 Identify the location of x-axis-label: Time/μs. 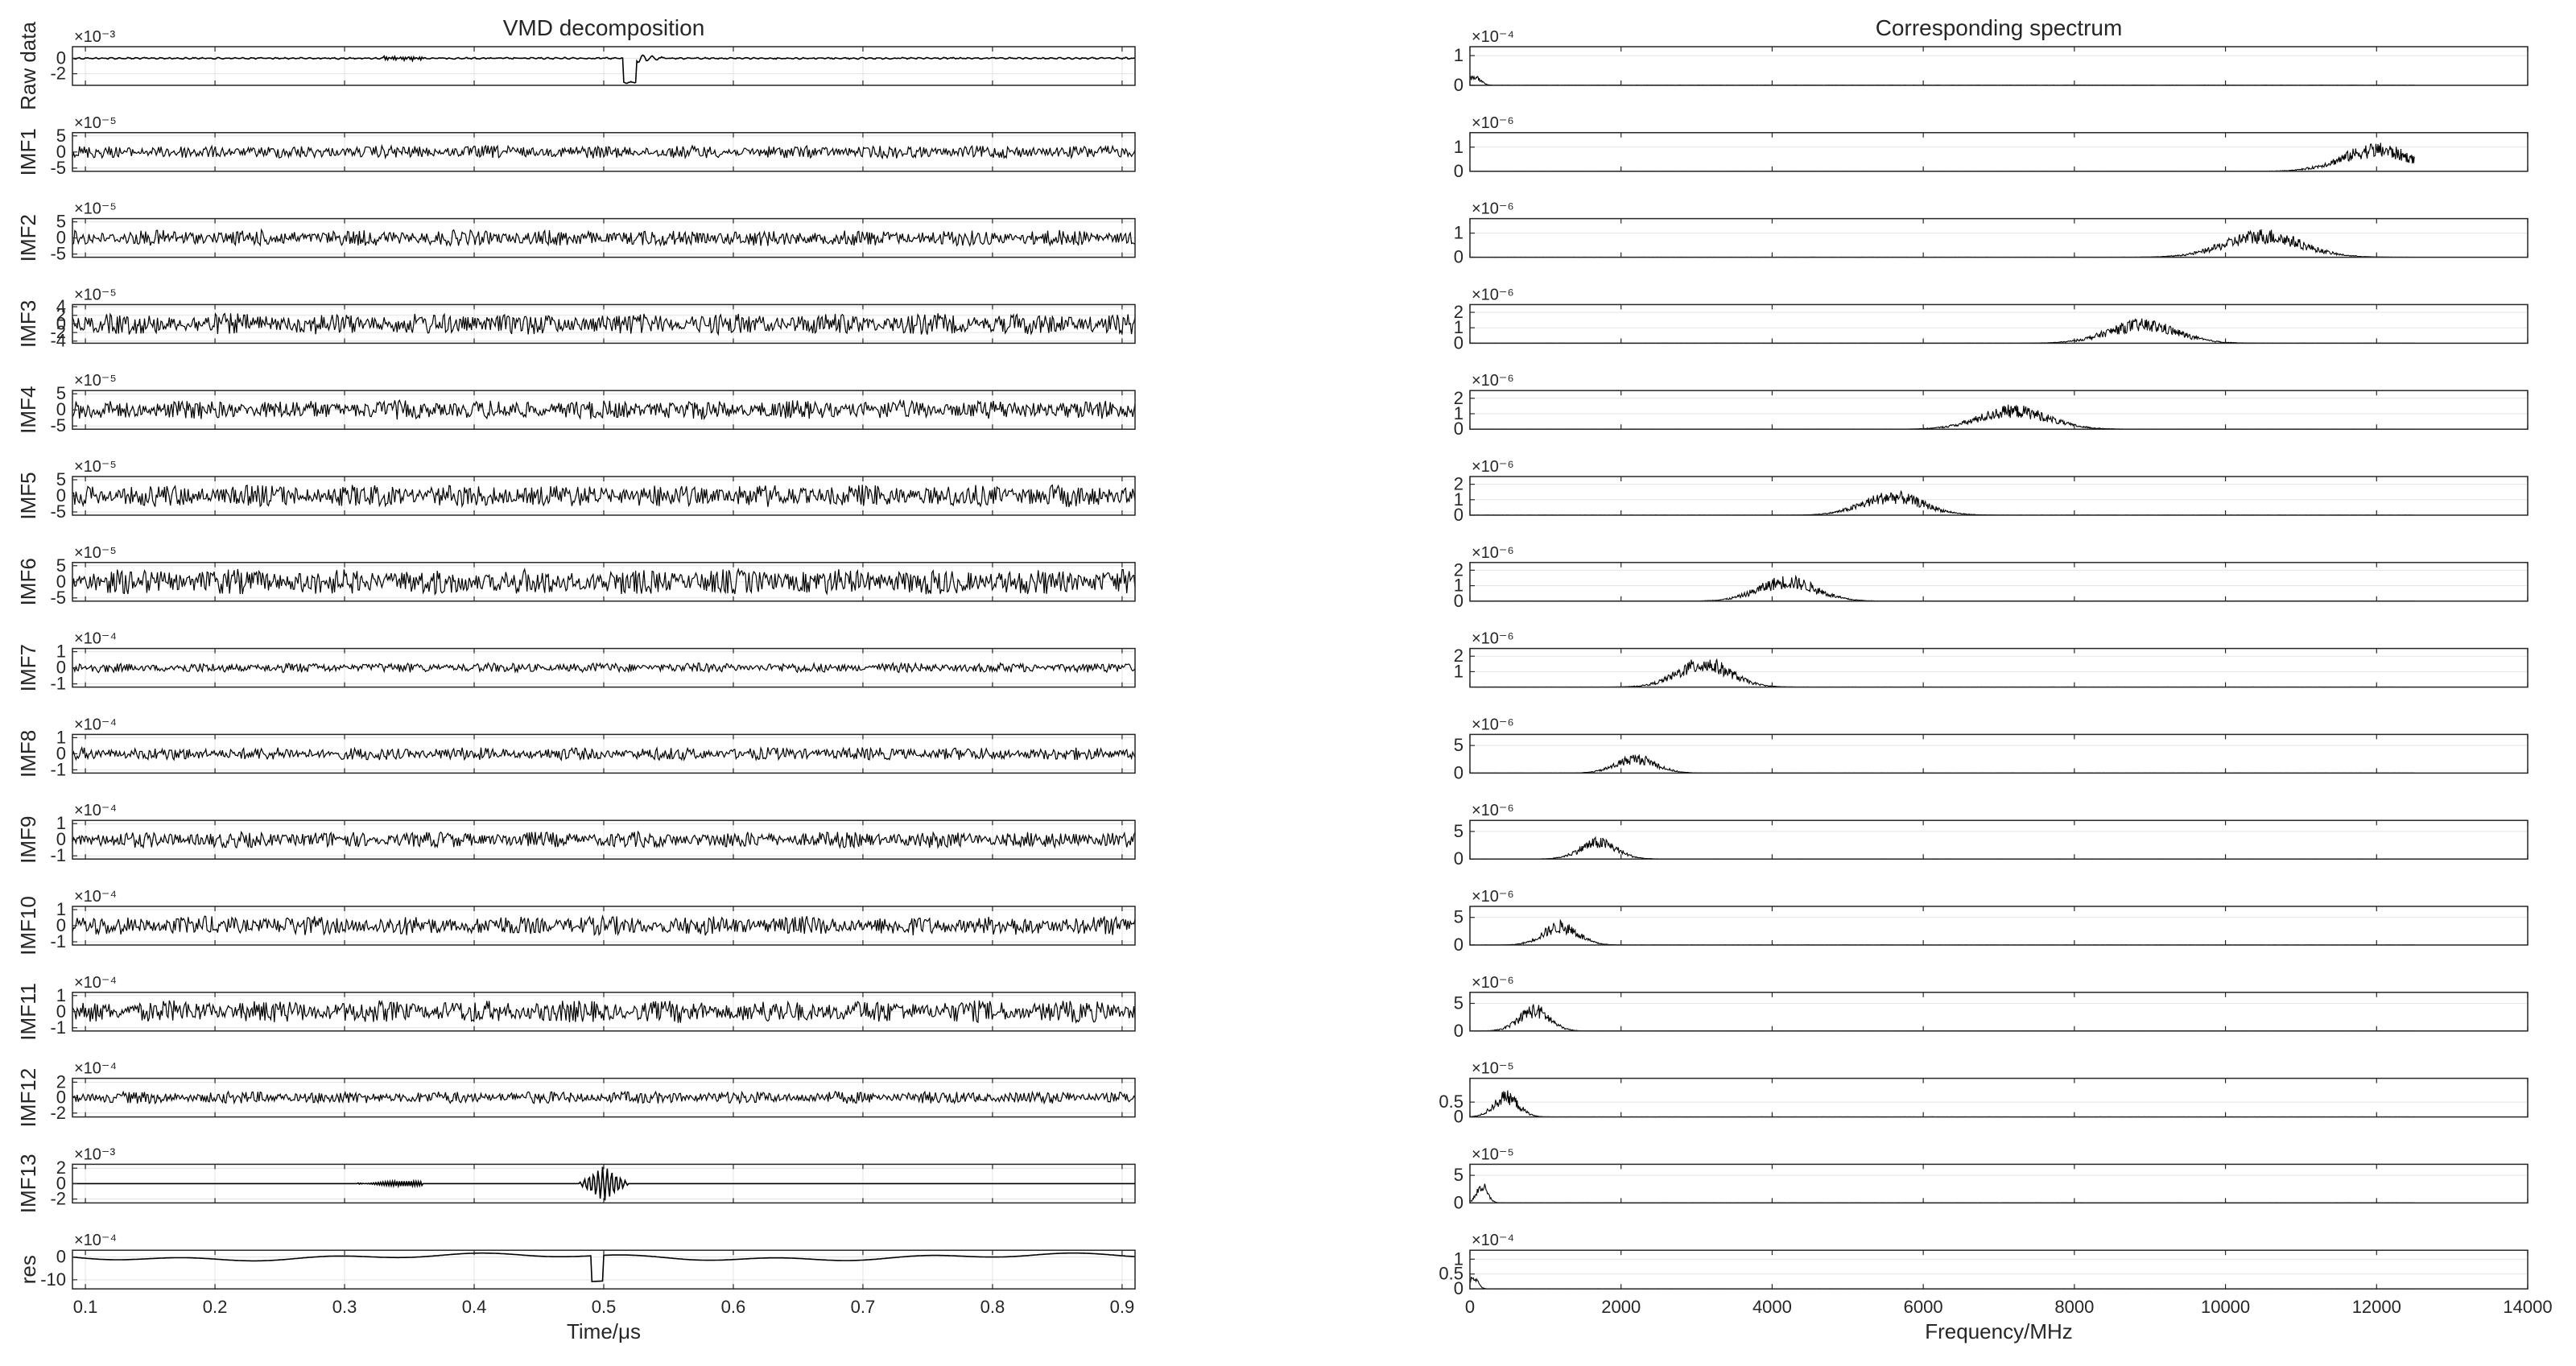
(604, 1331).